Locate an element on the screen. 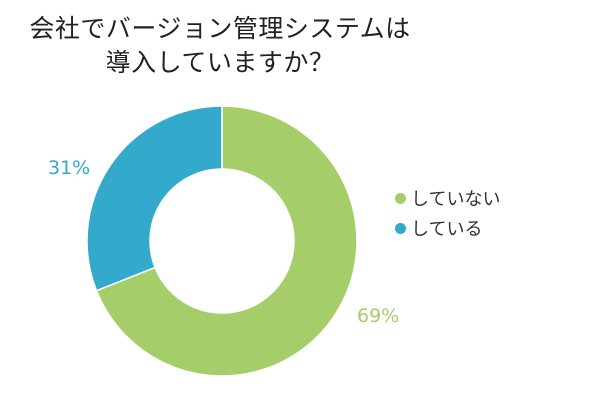  data-label-not-introduced: 69% is located at coordinates (378, 316).